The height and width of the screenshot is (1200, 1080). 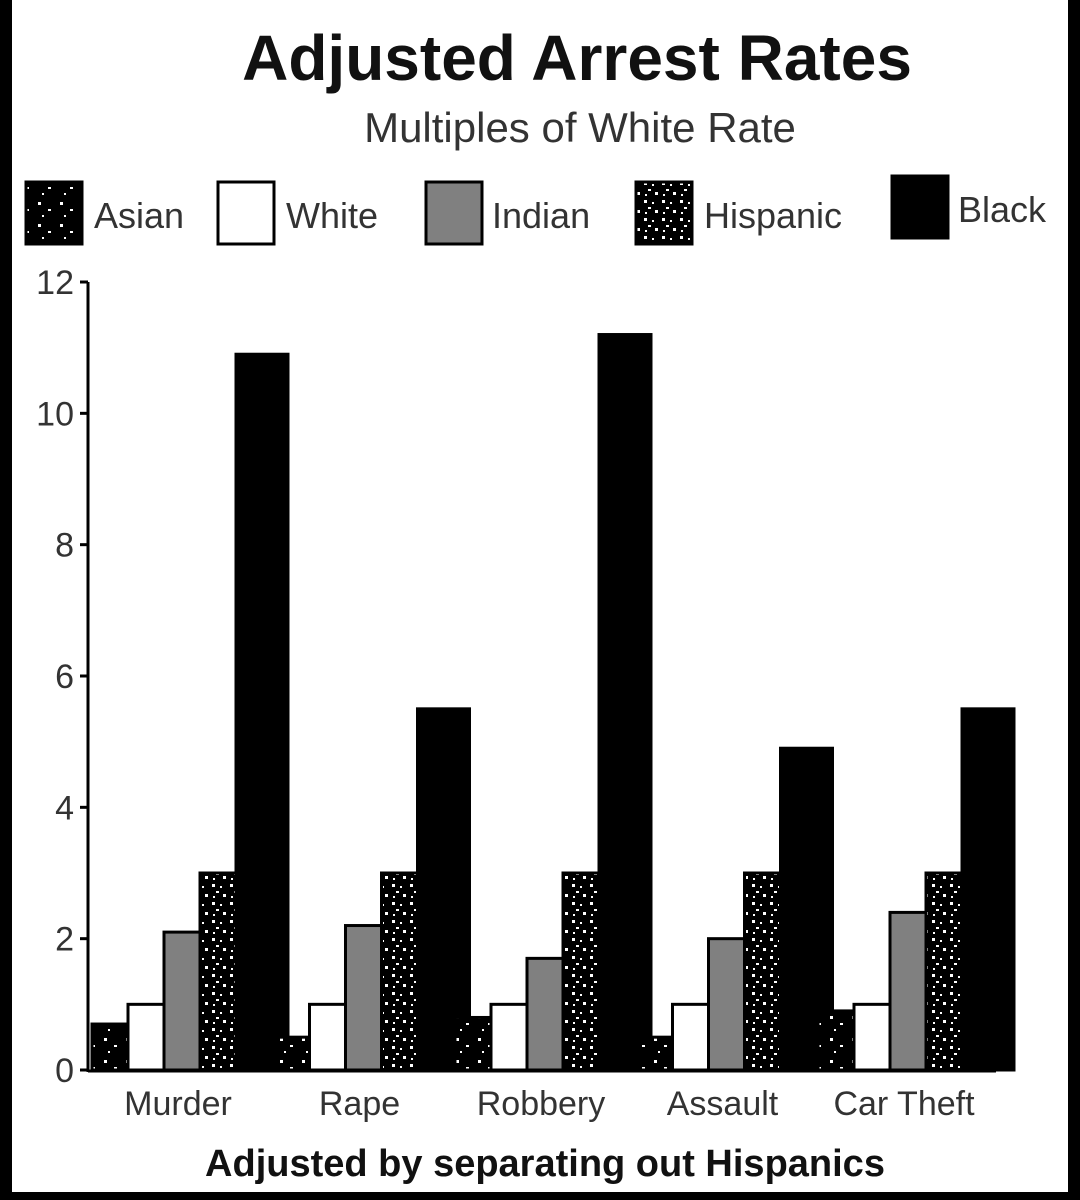 I want to click on bar-black-car-theft, so click(x=988, y=889).